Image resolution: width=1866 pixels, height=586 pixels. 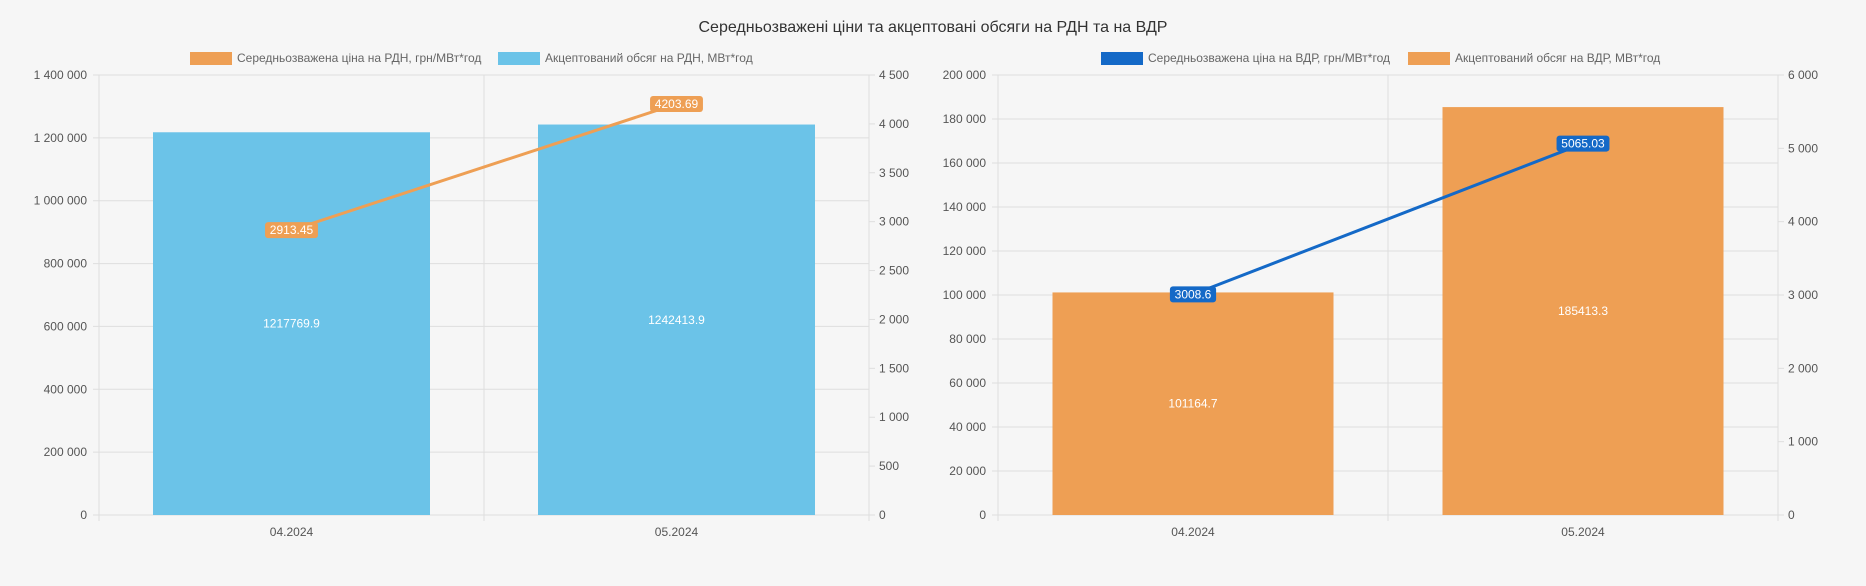 I want to click on y-left-tick-label: 1 200 000, so click(x=61, y=138).